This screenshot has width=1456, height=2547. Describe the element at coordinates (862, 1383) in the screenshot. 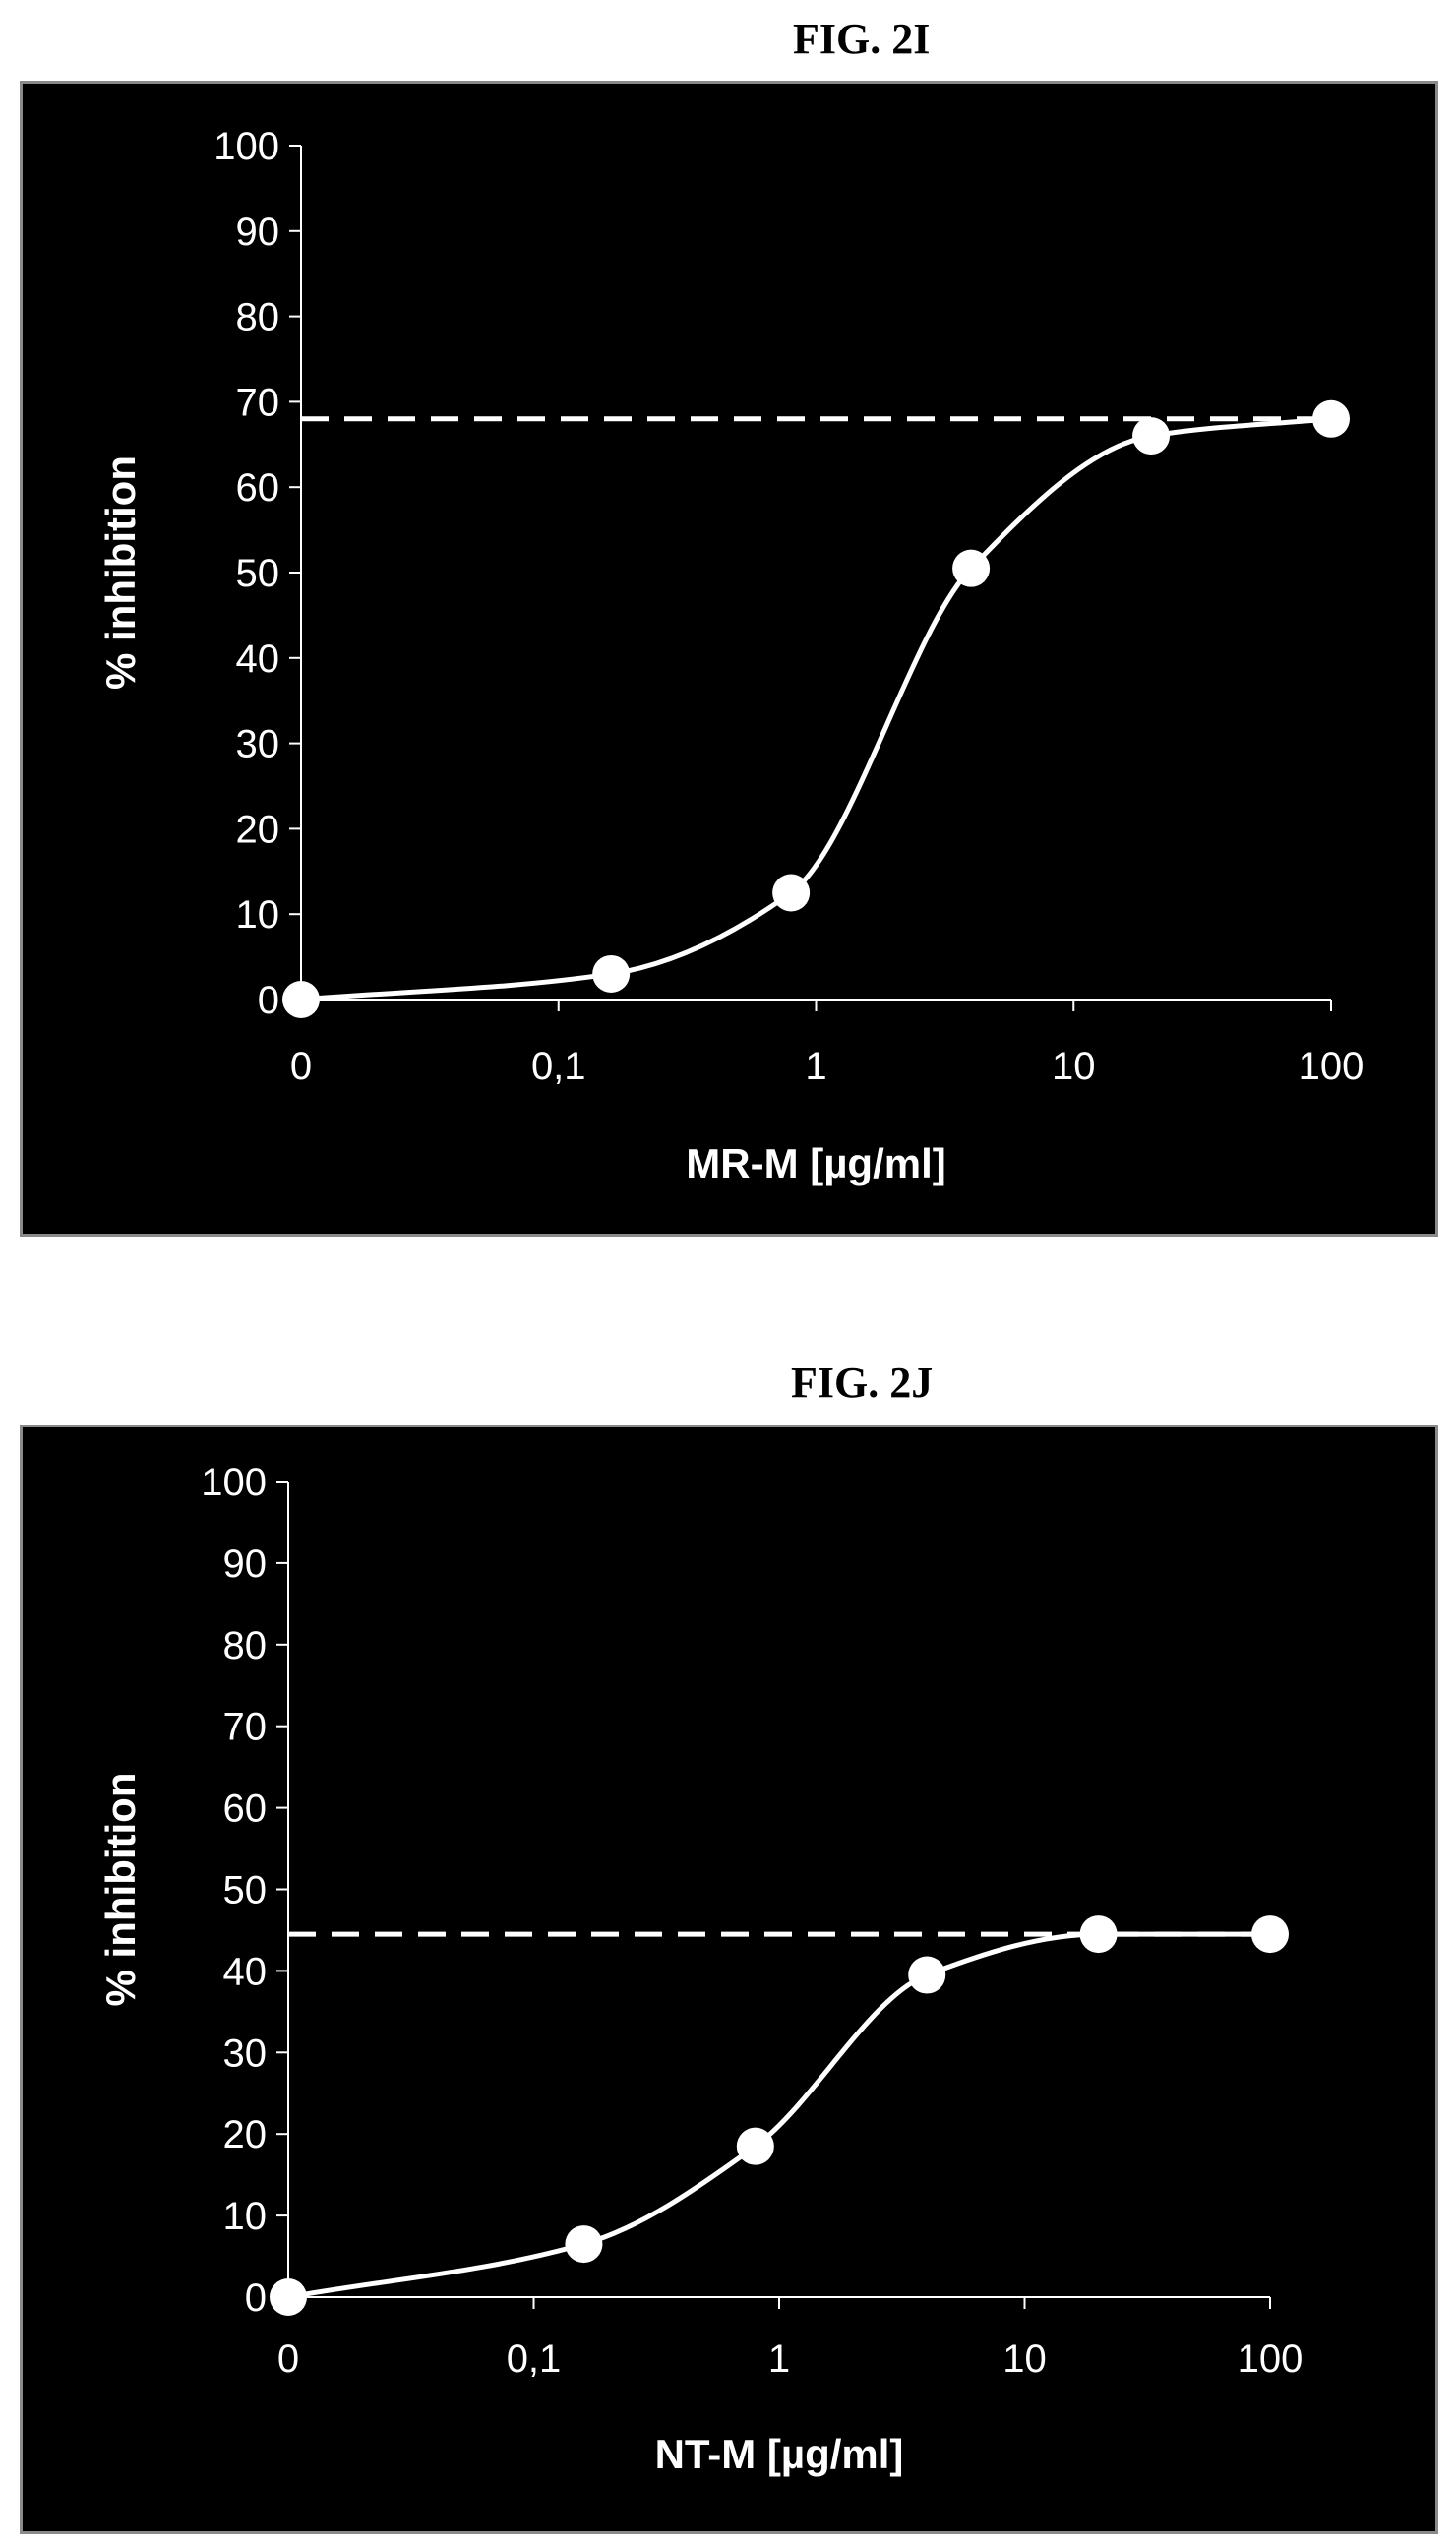

I see `figure-label-2j: FIG. 2J` at that location.